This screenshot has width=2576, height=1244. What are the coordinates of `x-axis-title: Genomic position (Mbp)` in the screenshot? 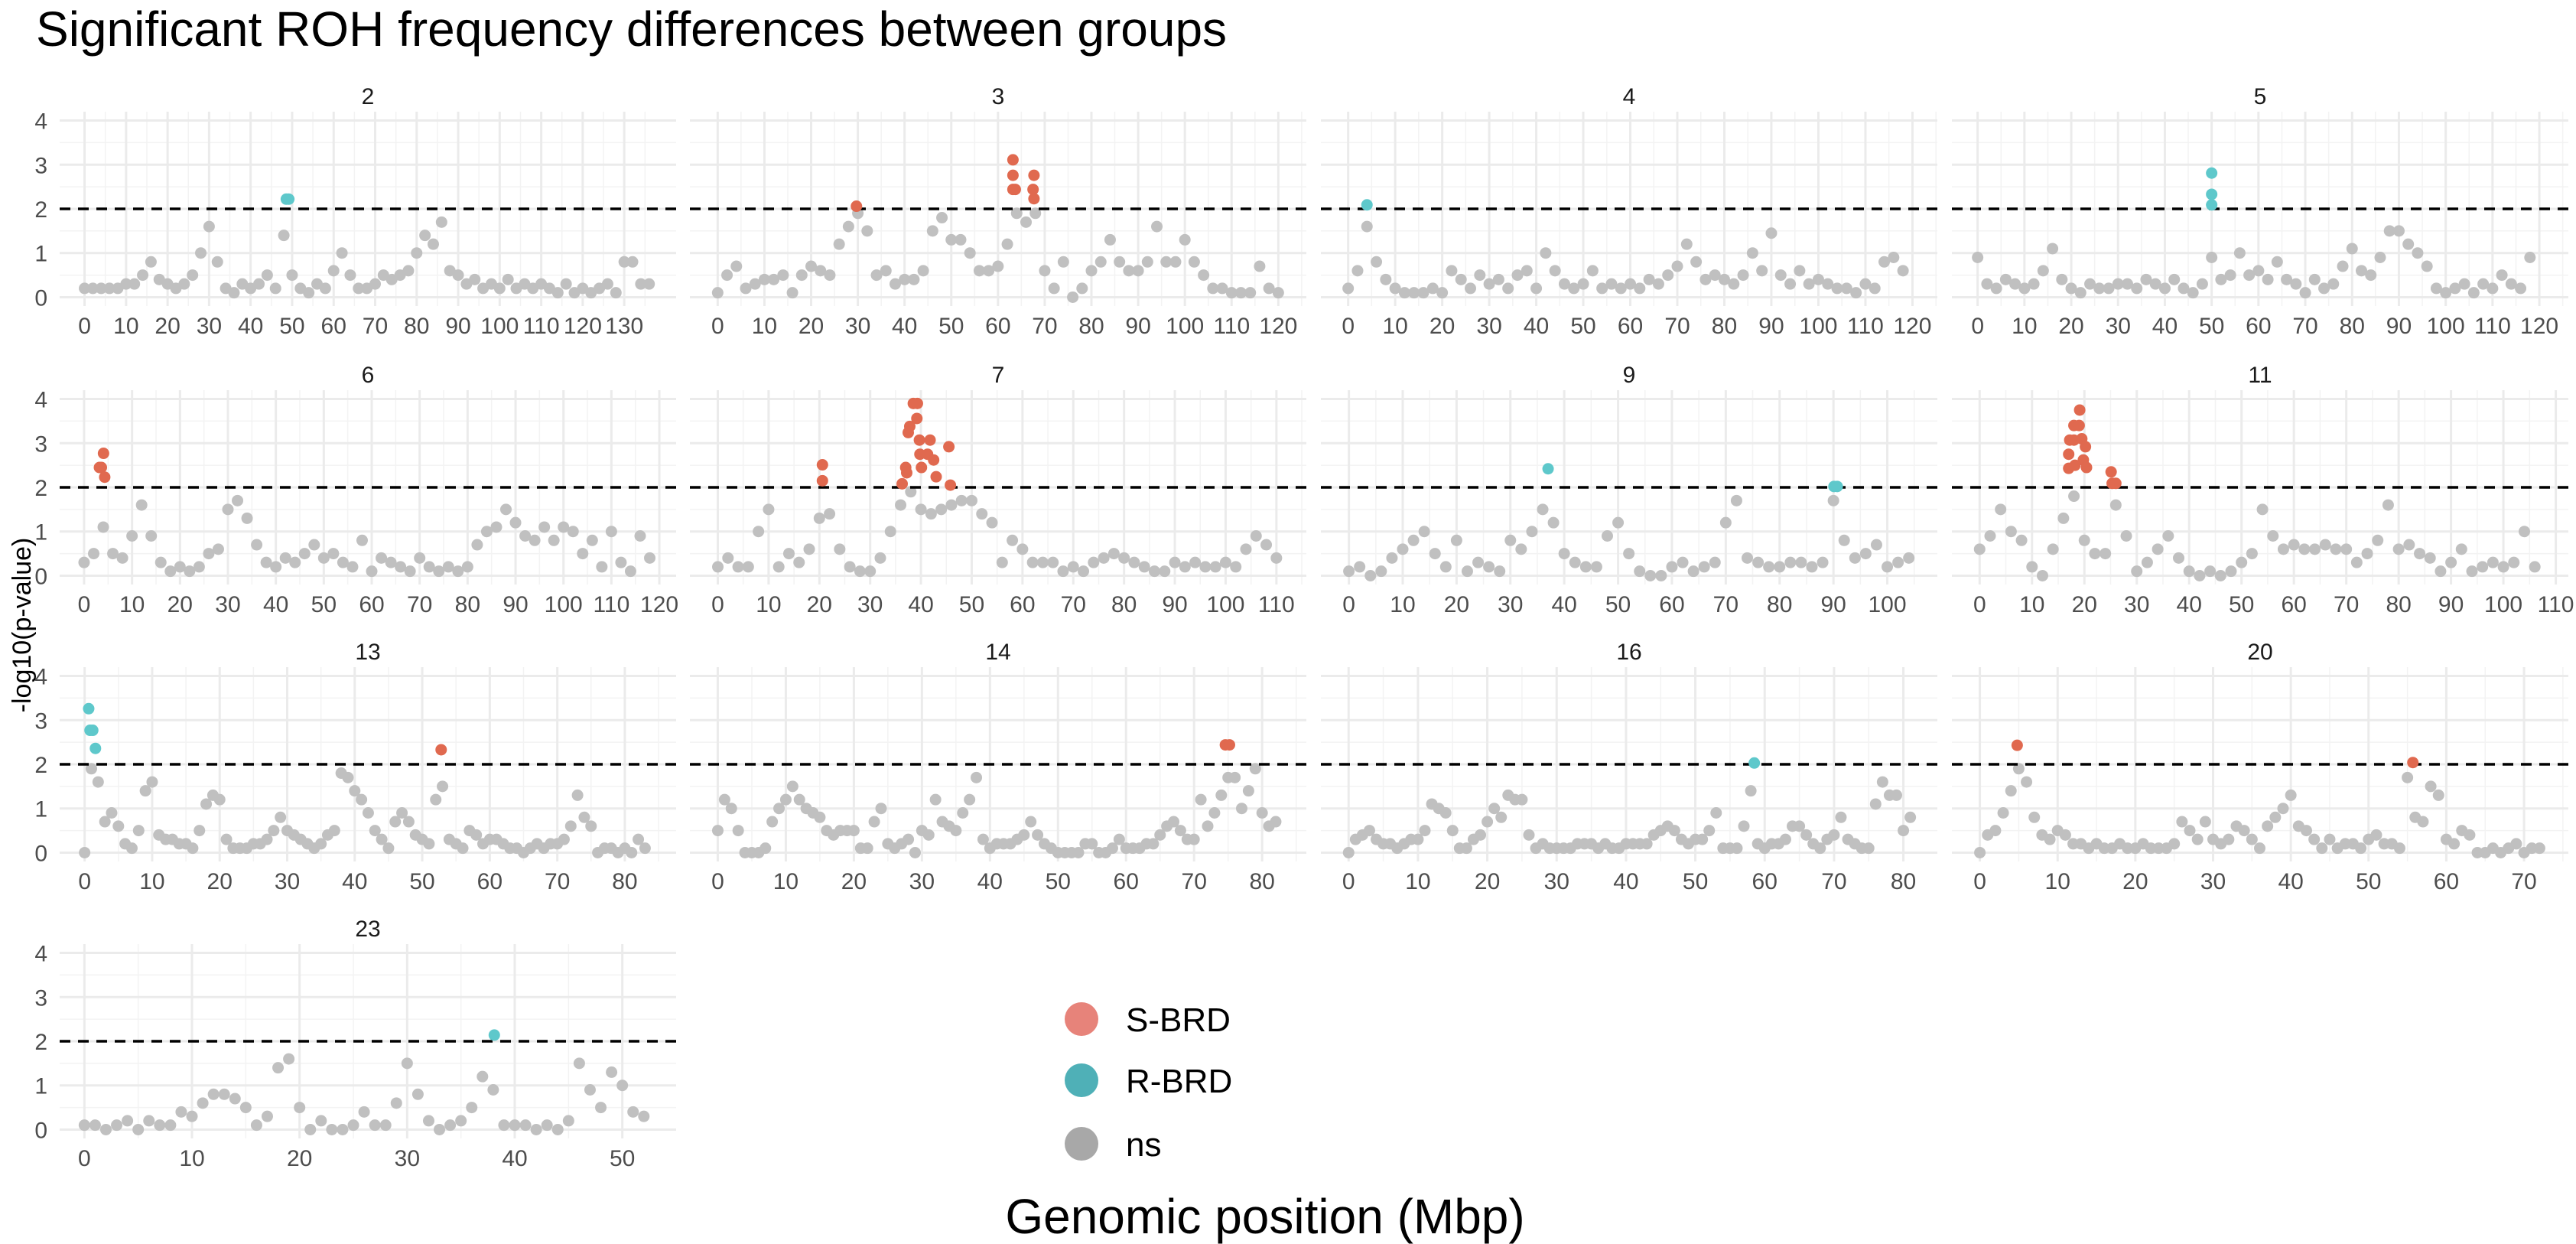 It's located at (1264, 1216).